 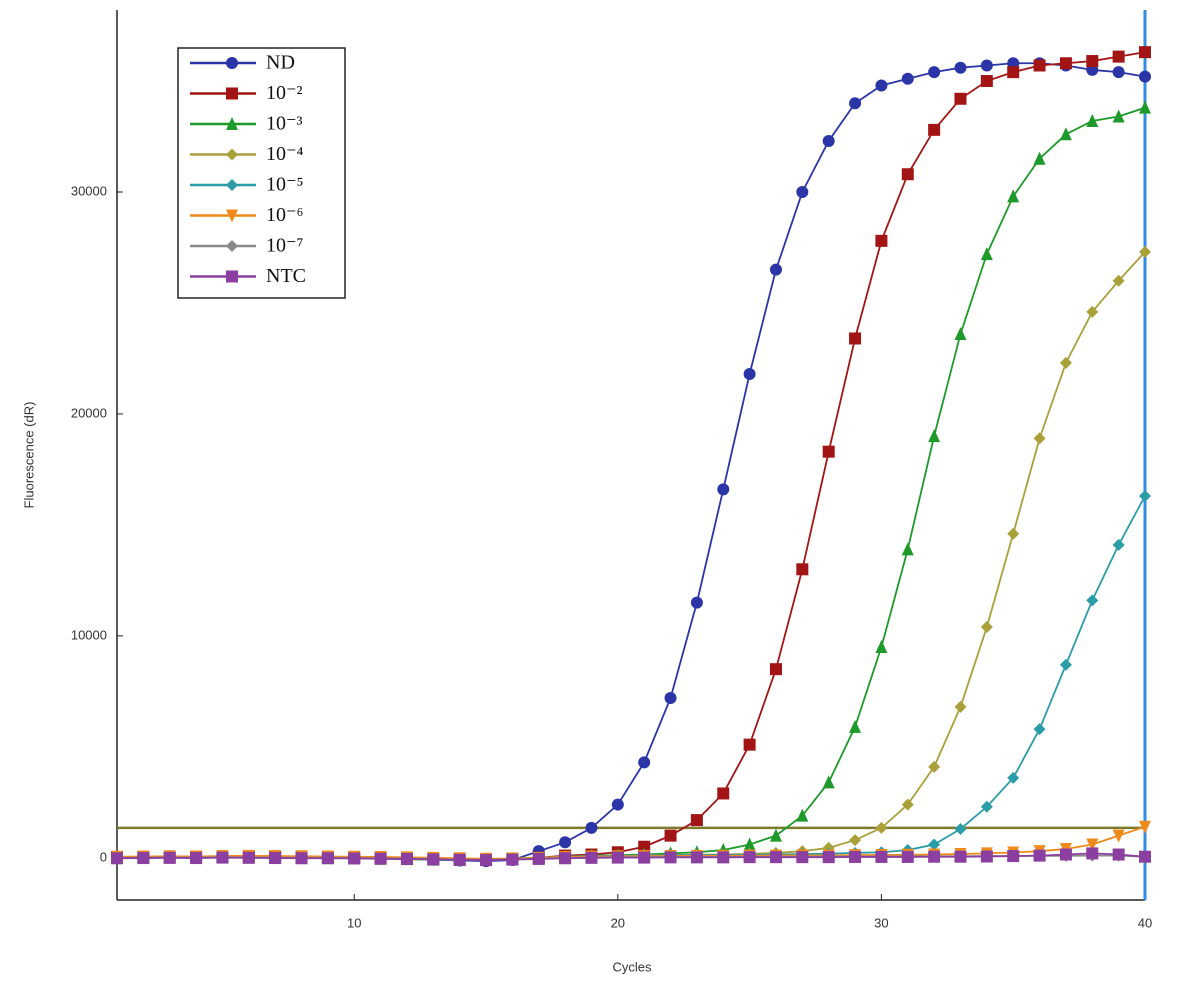 I want to click on legend-label: 10⁻⁴, so click(x=285, y=154).